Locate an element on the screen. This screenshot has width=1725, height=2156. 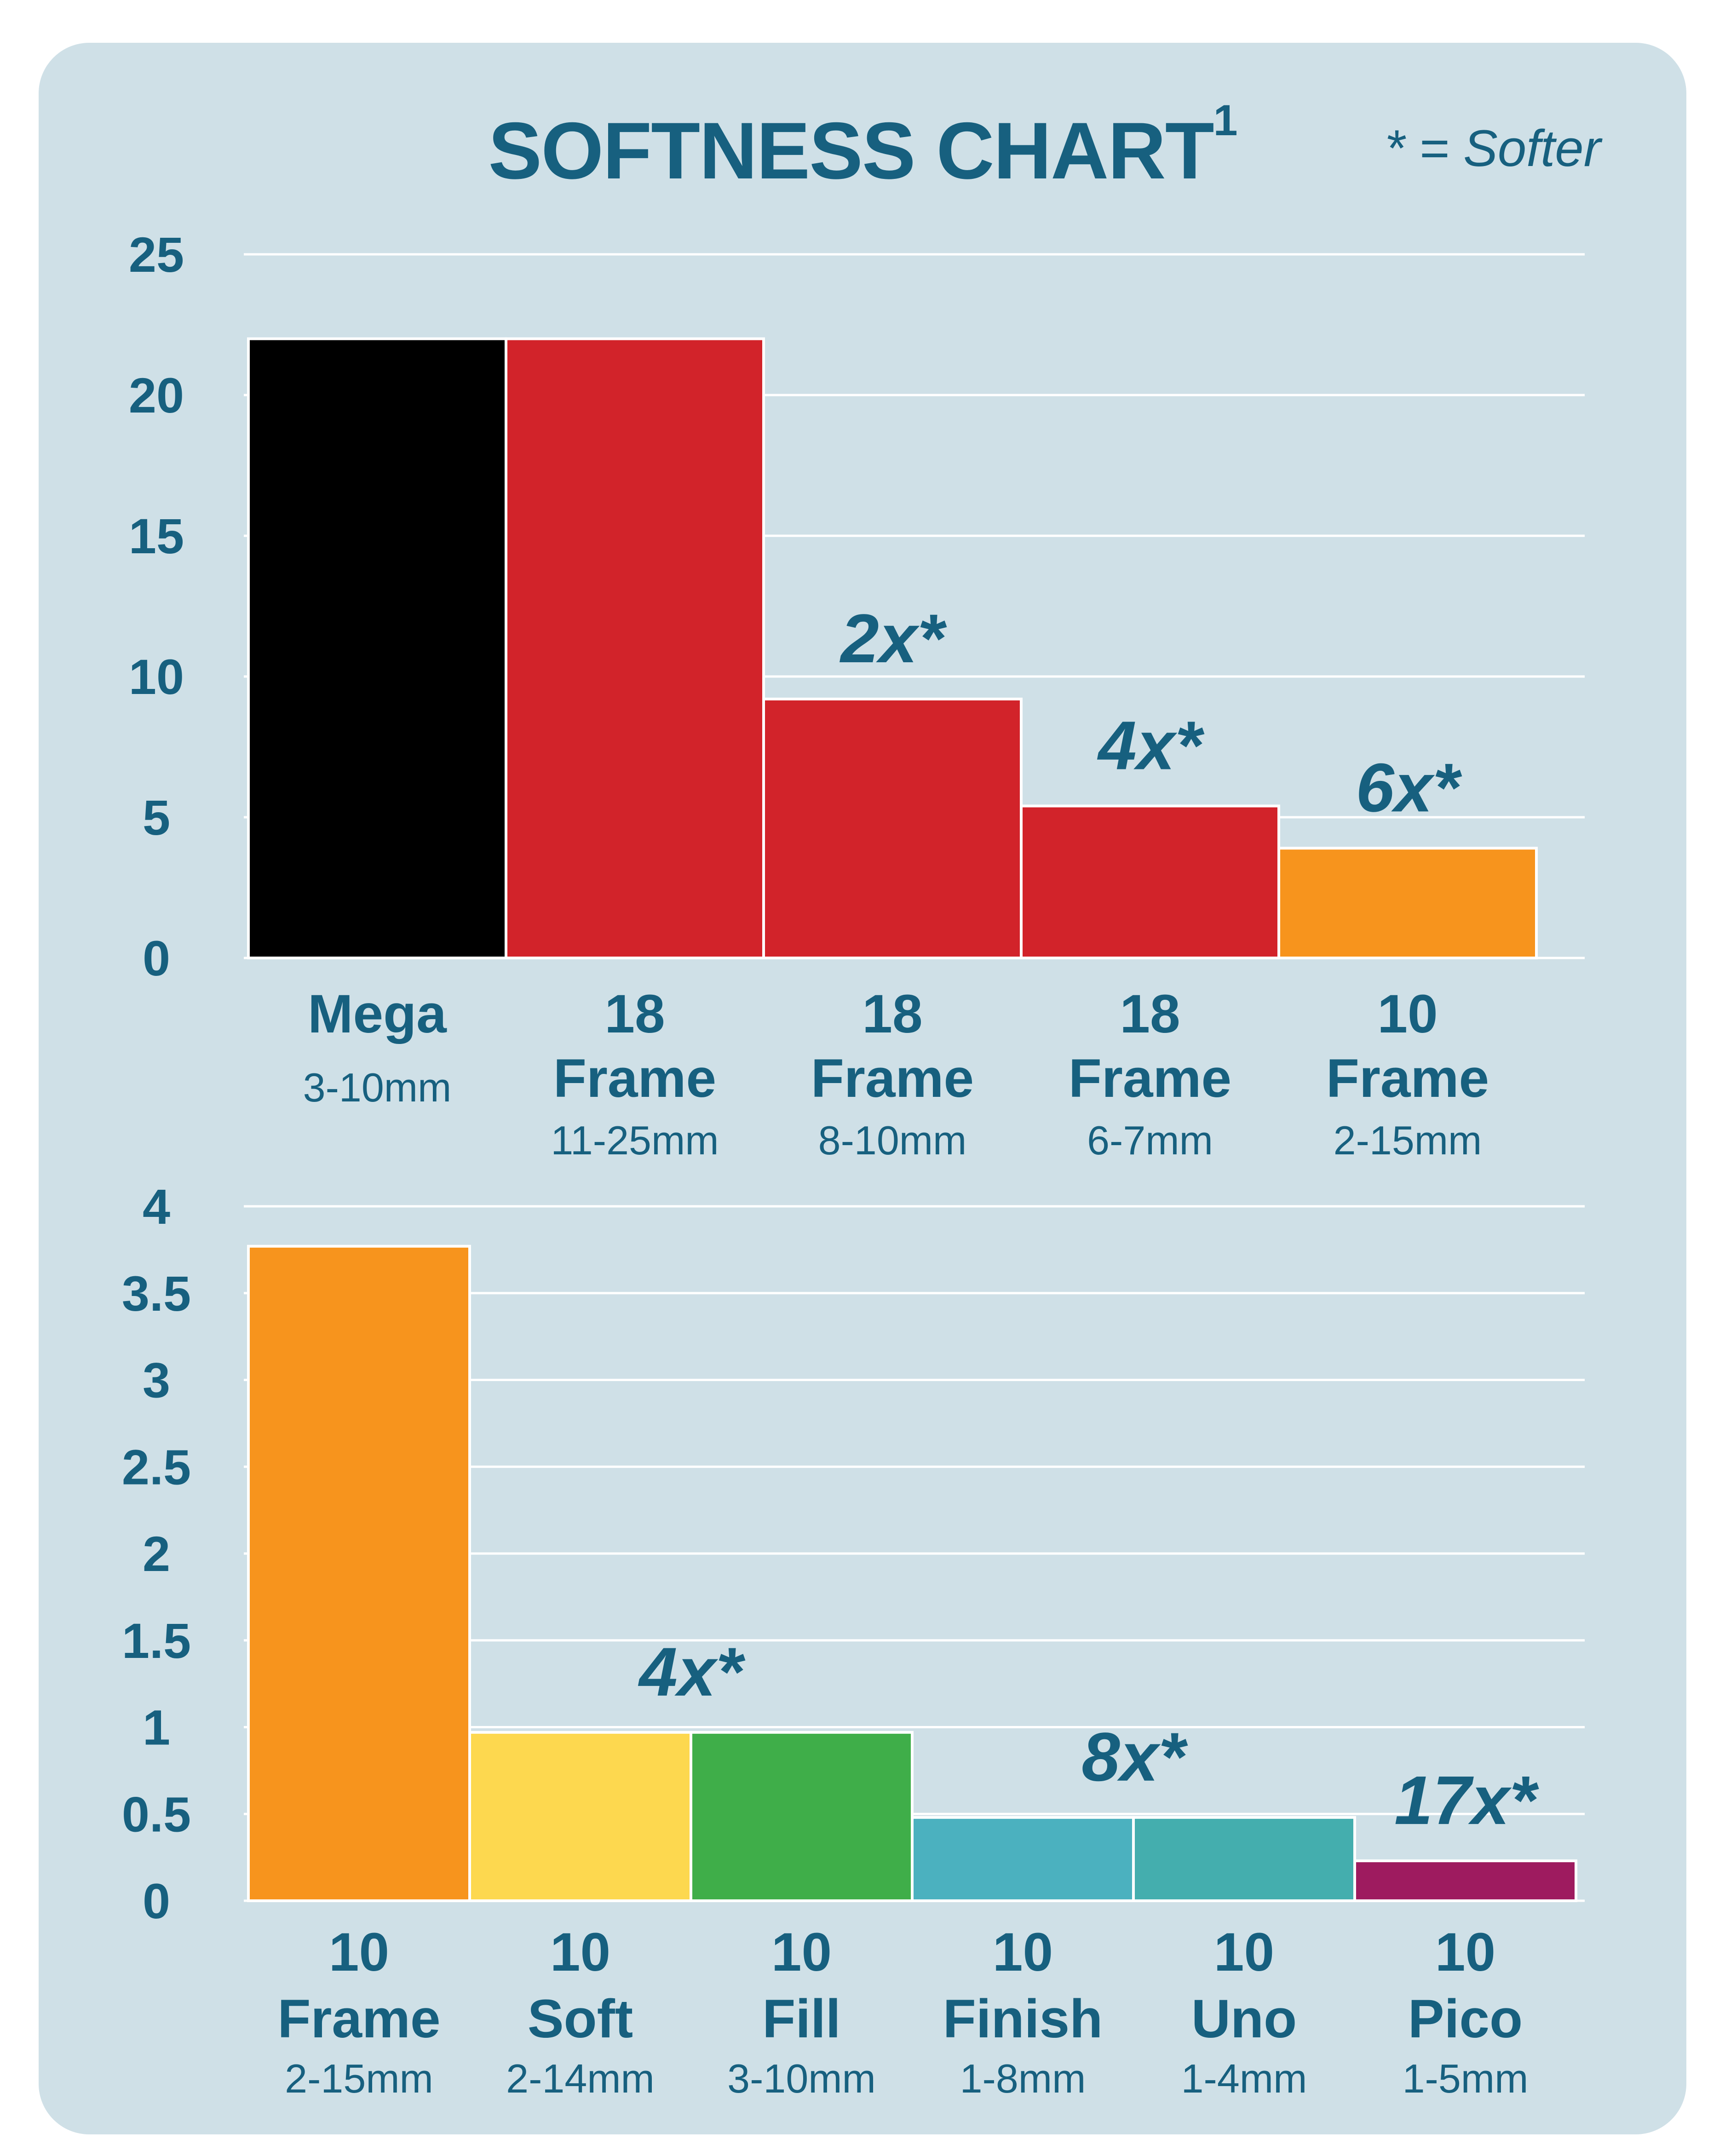
softness-multiplier-label: 17x* is located at coordinates (1466, 1800).